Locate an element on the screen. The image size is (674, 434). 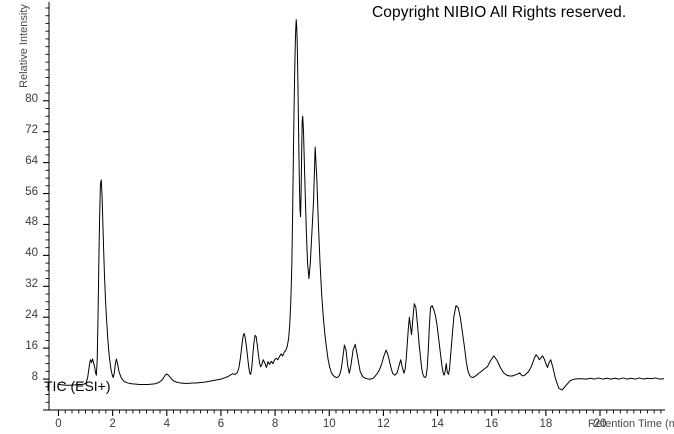
x-tick-label: 0 is located at coordinates (58, 424).